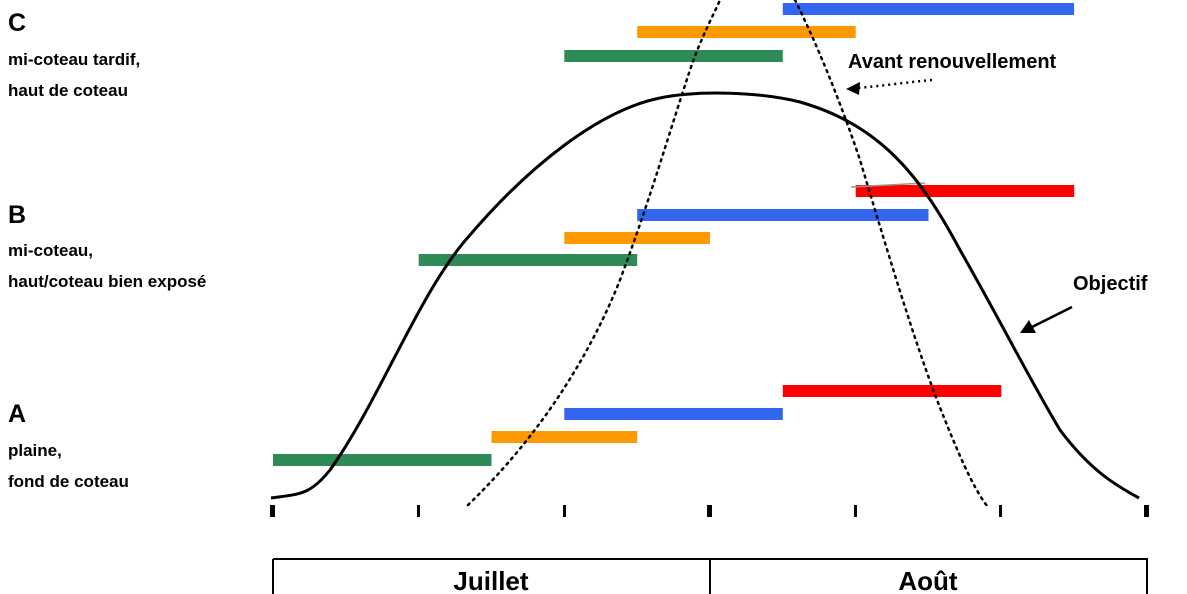  I want to click on bar-a-green, so click(382, 460).